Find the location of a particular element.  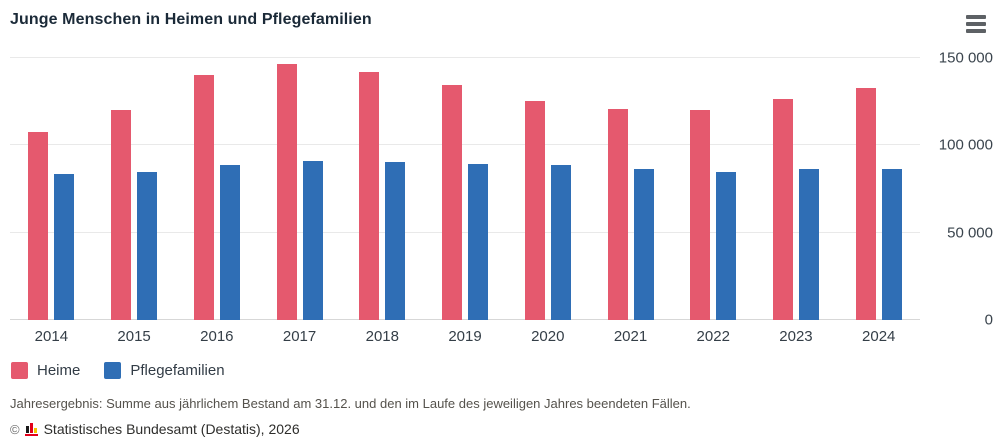

legend-swatch-heime is located at coordinates (19, 370).